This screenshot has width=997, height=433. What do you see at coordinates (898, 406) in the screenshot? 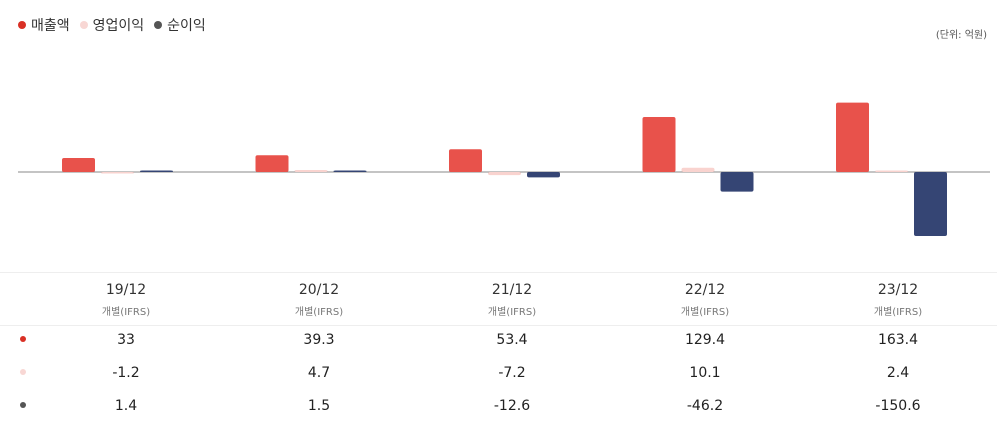
I see `table-cell: -150.6` at bounding box center [898, 406].